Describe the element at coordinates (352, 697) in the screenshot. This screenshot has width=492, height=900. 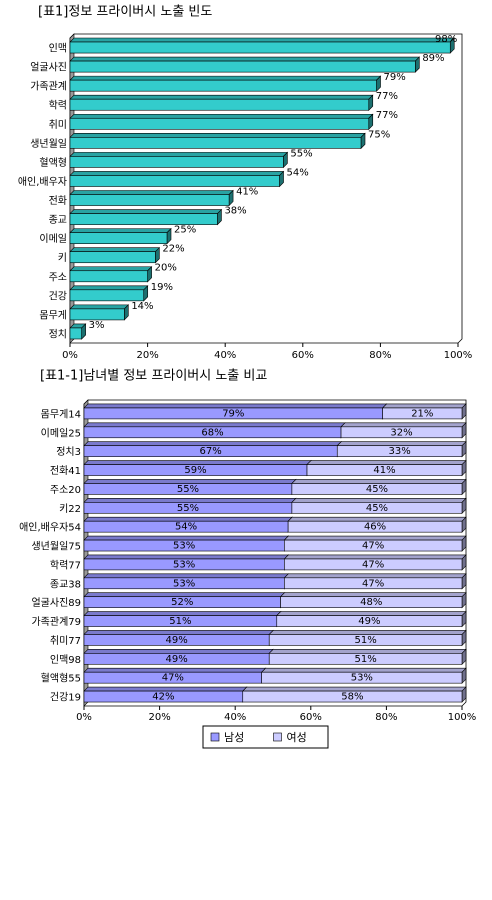
I see `value-label: 58%` at that location.